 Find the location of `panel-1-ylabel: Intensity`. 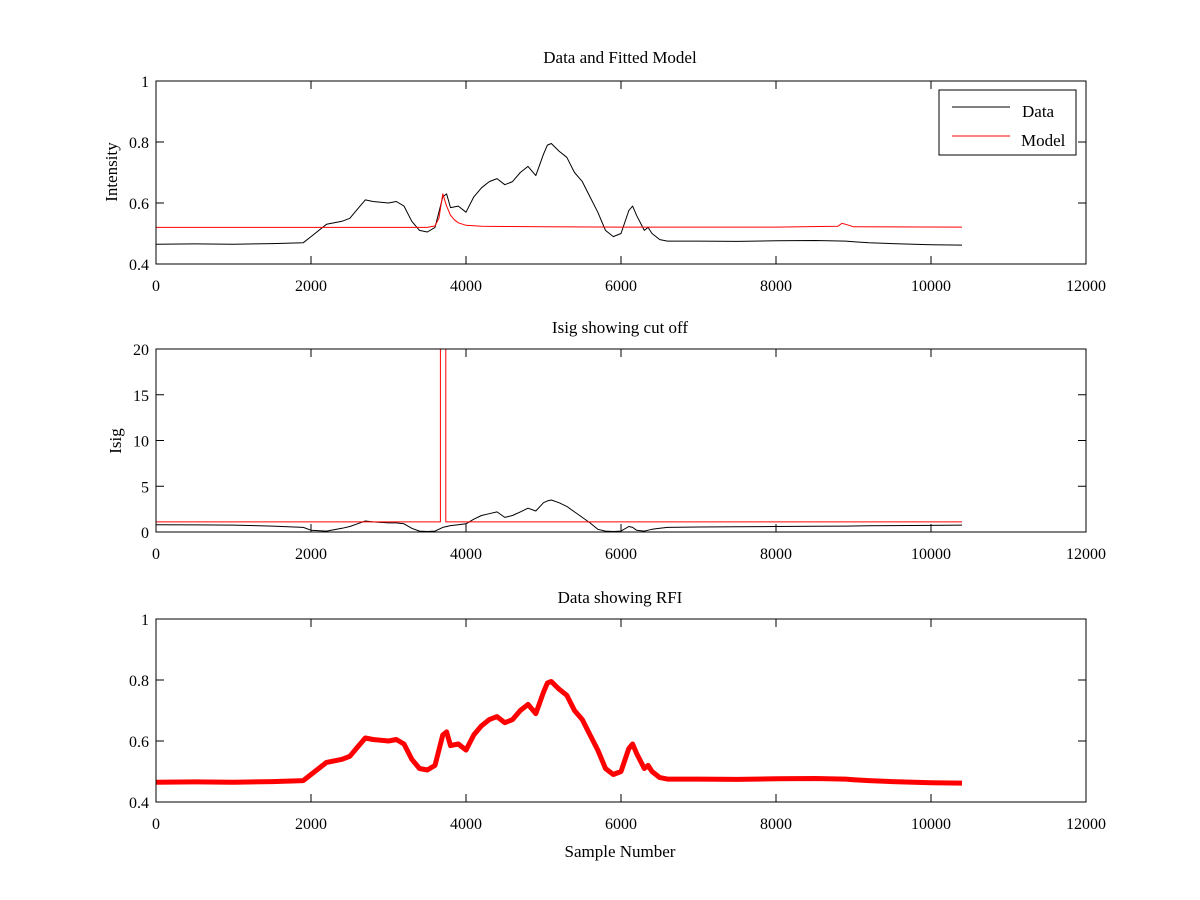

panel-1-ylabel: Intensity is located at coordinates (111, 172).